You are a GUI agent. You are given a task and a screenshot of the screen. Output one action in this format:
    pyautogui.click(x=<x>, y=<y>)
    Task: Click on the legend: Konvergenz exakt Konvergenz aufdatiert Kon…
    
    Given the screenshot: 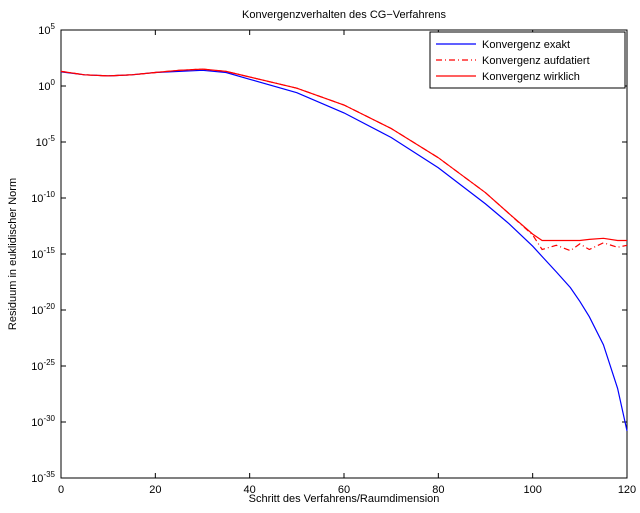 What is the action you would take?
    pyautogui.click(x=527, y=60)
    